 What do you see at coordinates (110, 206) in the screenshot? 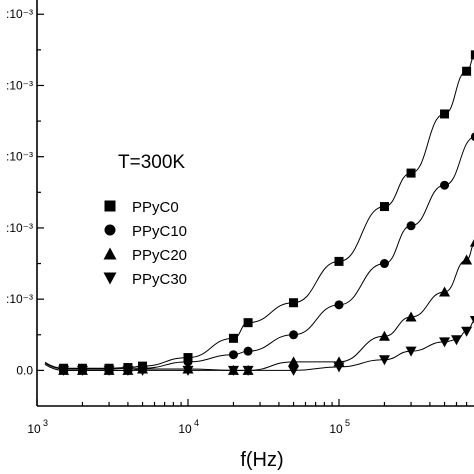
I see `legend-marker-PPyC0` at bounding box center [110, 206].